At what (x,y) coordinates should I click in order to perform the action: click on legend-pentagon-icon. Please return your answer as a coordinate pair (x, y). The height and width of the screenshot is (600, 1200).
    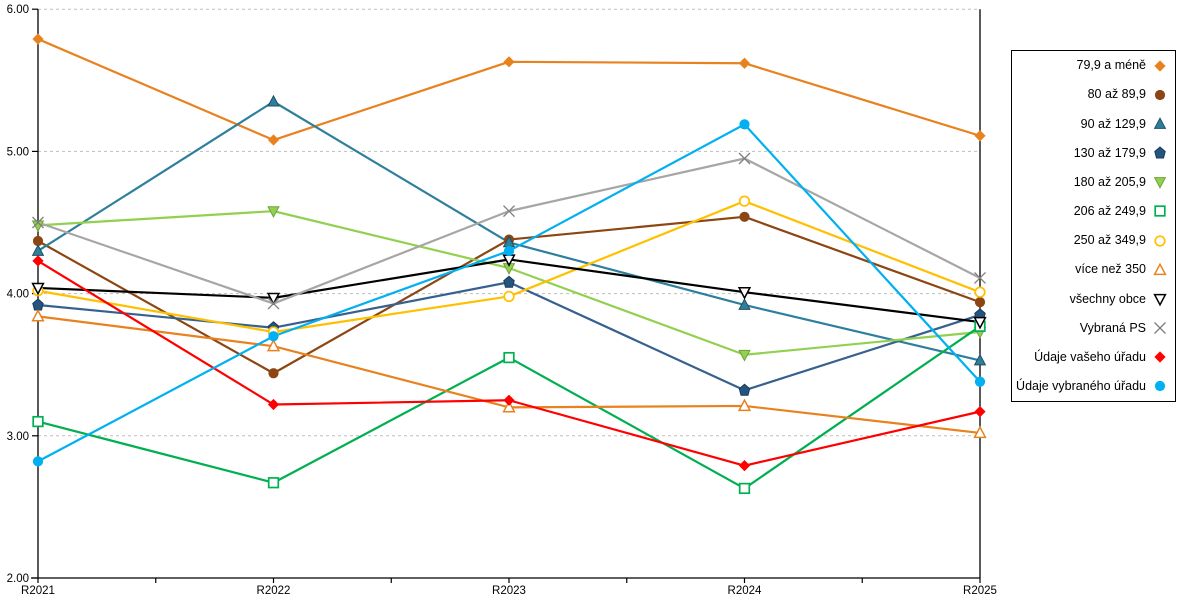
    Looking at the image, I should click on (1160, 152).